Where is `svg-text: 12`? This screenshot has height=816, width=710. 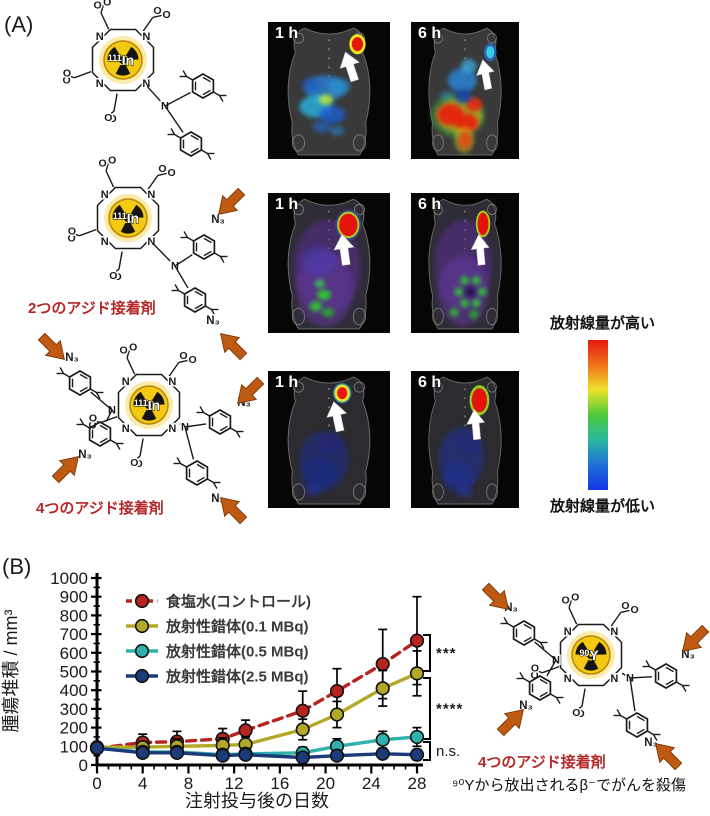 svg-text: 12 is located at coordinates (234, 783).